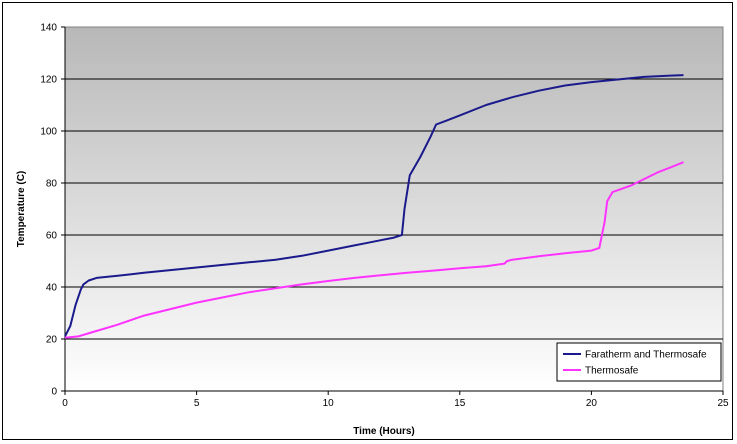 Image resolution: width=737 pixels, height=444 pixels. What do you see at coordinates (384, 431) in the screenshot?
I see `x-axis-title: Time (Hours)` at bounding box center [384, 431].